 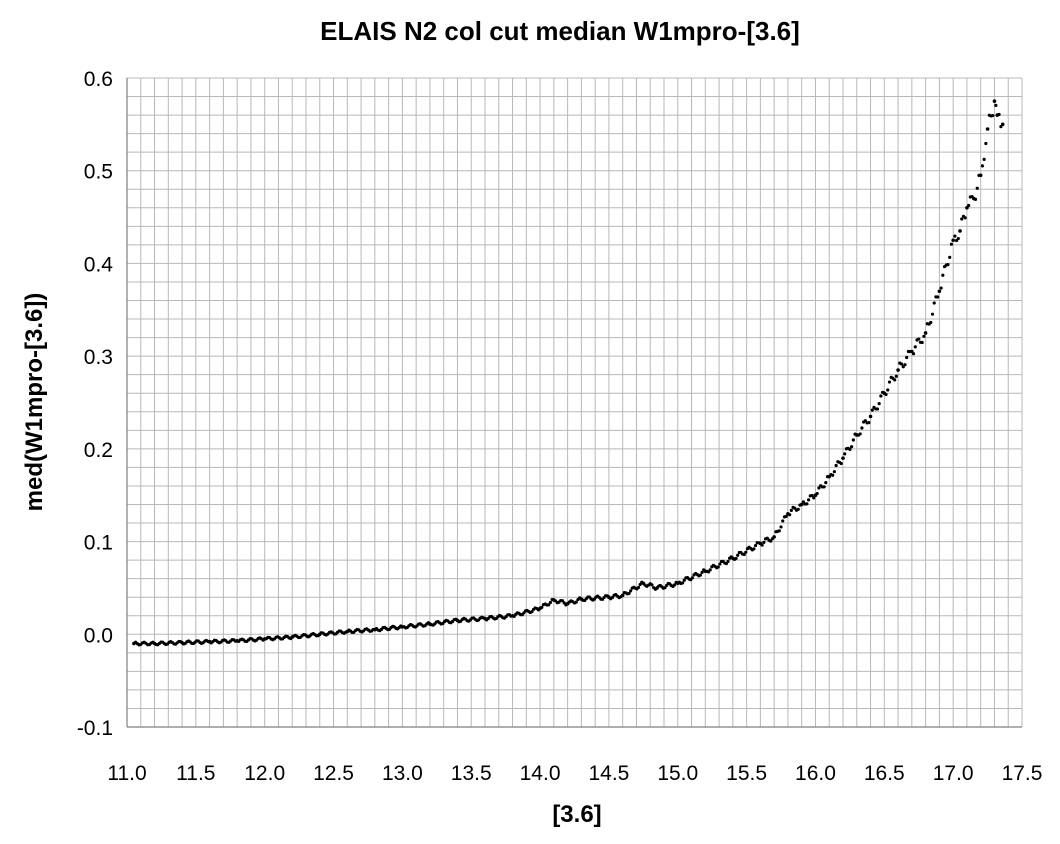 What do you see at coordinates (540, 773) in the screenshot?
I see `x-tick-label: 14.0` at bounding box center [540, 773].